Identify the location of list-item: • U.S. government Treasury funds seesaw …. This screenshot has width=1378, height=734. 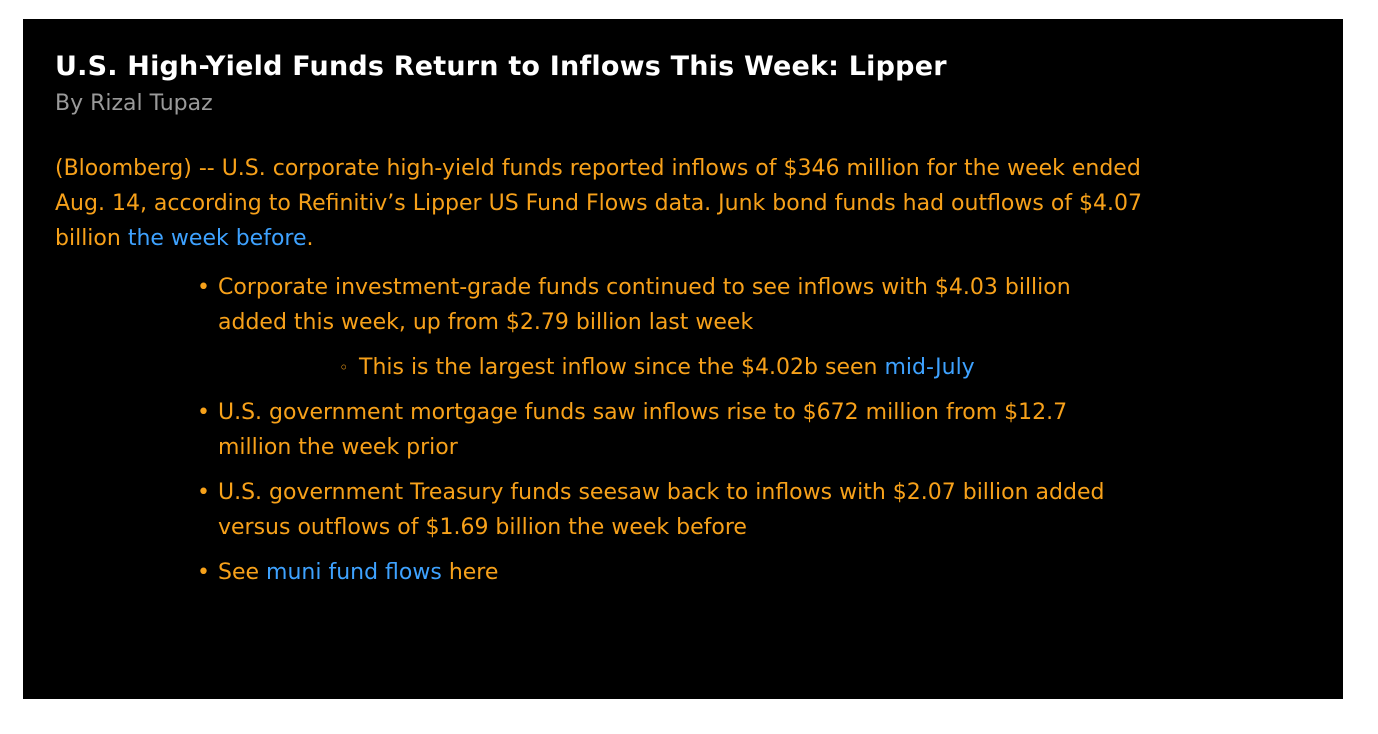
(667, 510).